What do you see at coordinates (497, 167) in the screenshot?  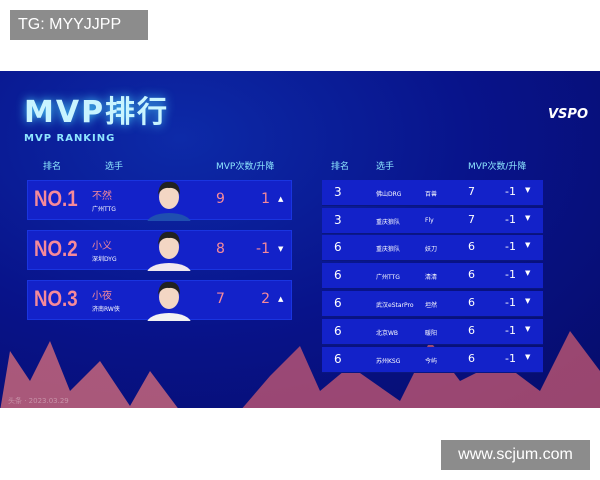 I see `header-mvp-right: MVP次数/升降` at bounding box center [497, 167].